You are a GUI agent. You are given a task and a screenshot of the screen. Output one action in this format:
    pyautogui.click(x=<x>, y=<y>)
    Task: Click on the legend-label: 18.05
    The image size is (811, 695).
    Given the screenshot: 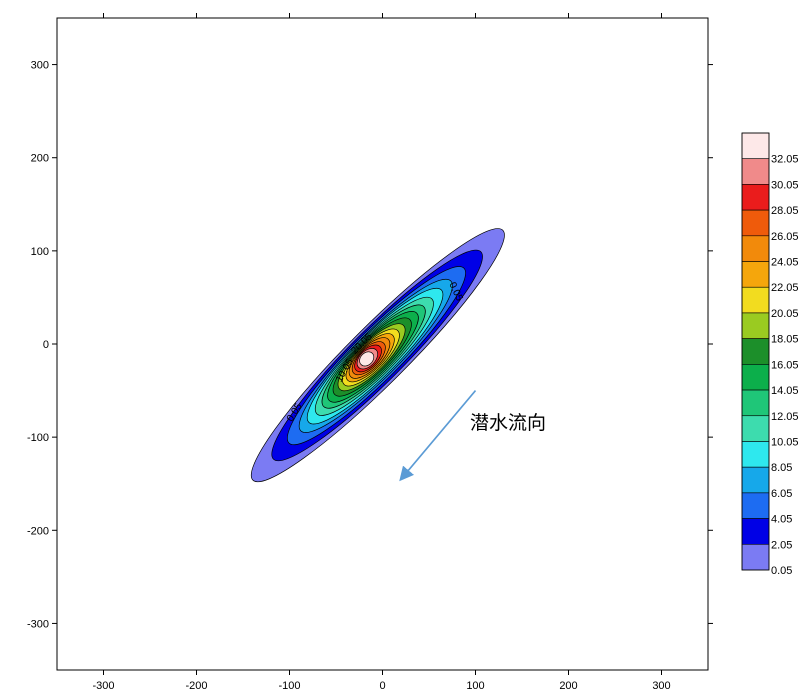 What is the action you would take?
    pyautogui.click(x=785, y=340)
    